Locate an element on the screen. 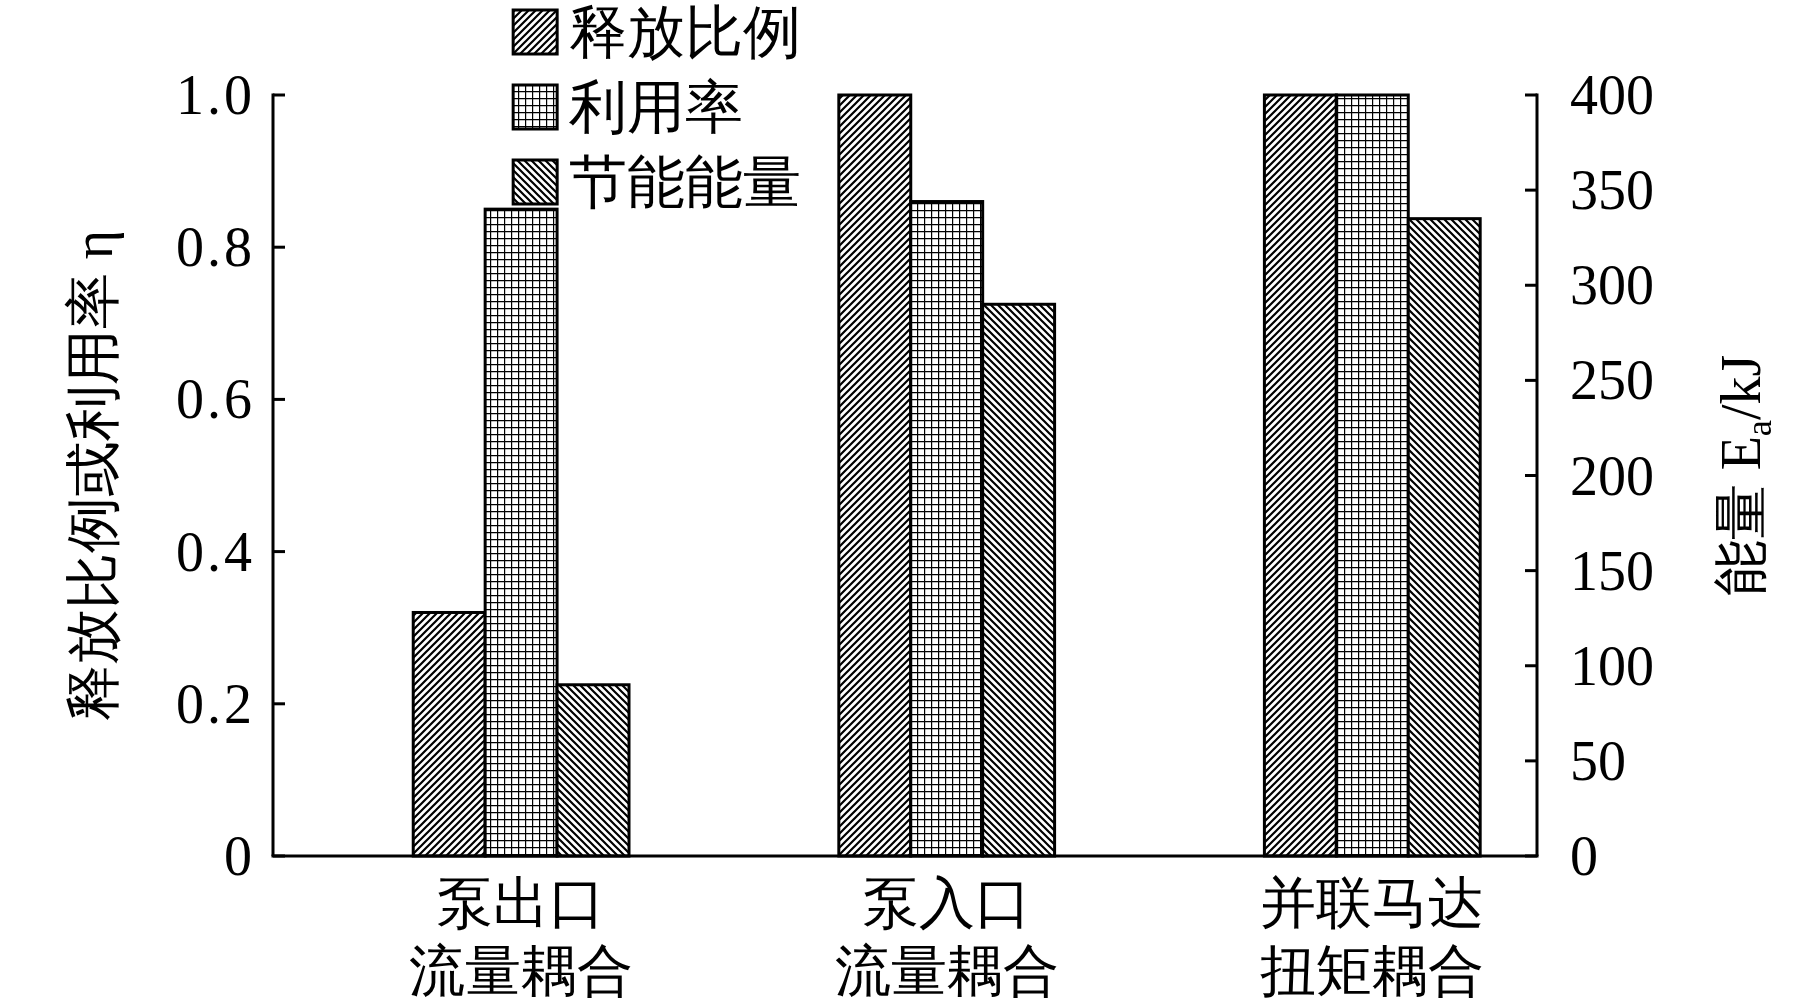 Image resolution: width=1819 pixels, height=1006 pixels. y-tick-label: 0.6 is located at coordinates (215, 399).